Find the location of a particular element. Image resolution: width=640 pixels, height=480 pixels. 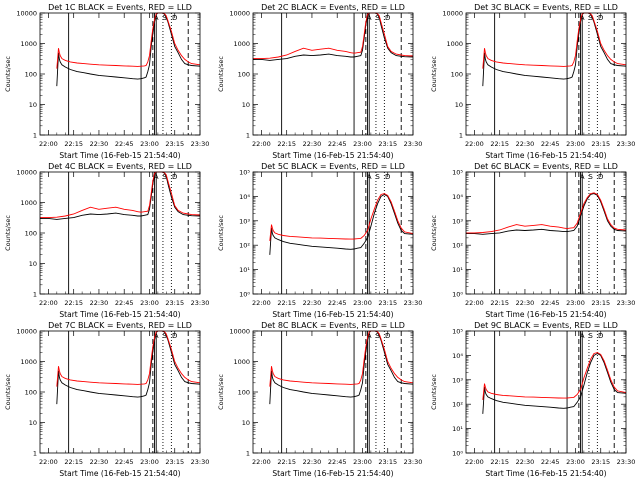

panel-title: Det 7C BLACK = Events, RED = LLD is located at coordinates (120, 325).